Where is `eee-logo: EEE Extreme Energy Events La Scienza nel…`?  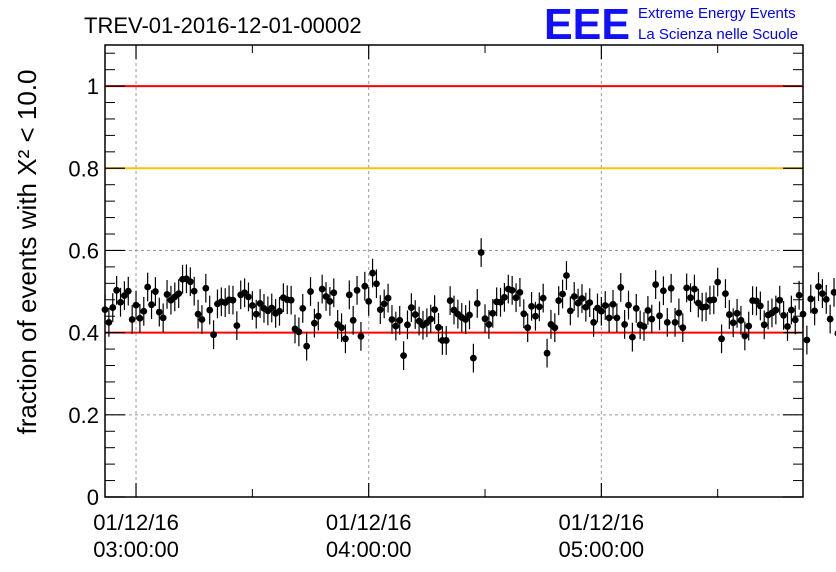
eee-logo: EEE Extreme Energy Events La Scienza nel… is located at coordinates (671, 24).